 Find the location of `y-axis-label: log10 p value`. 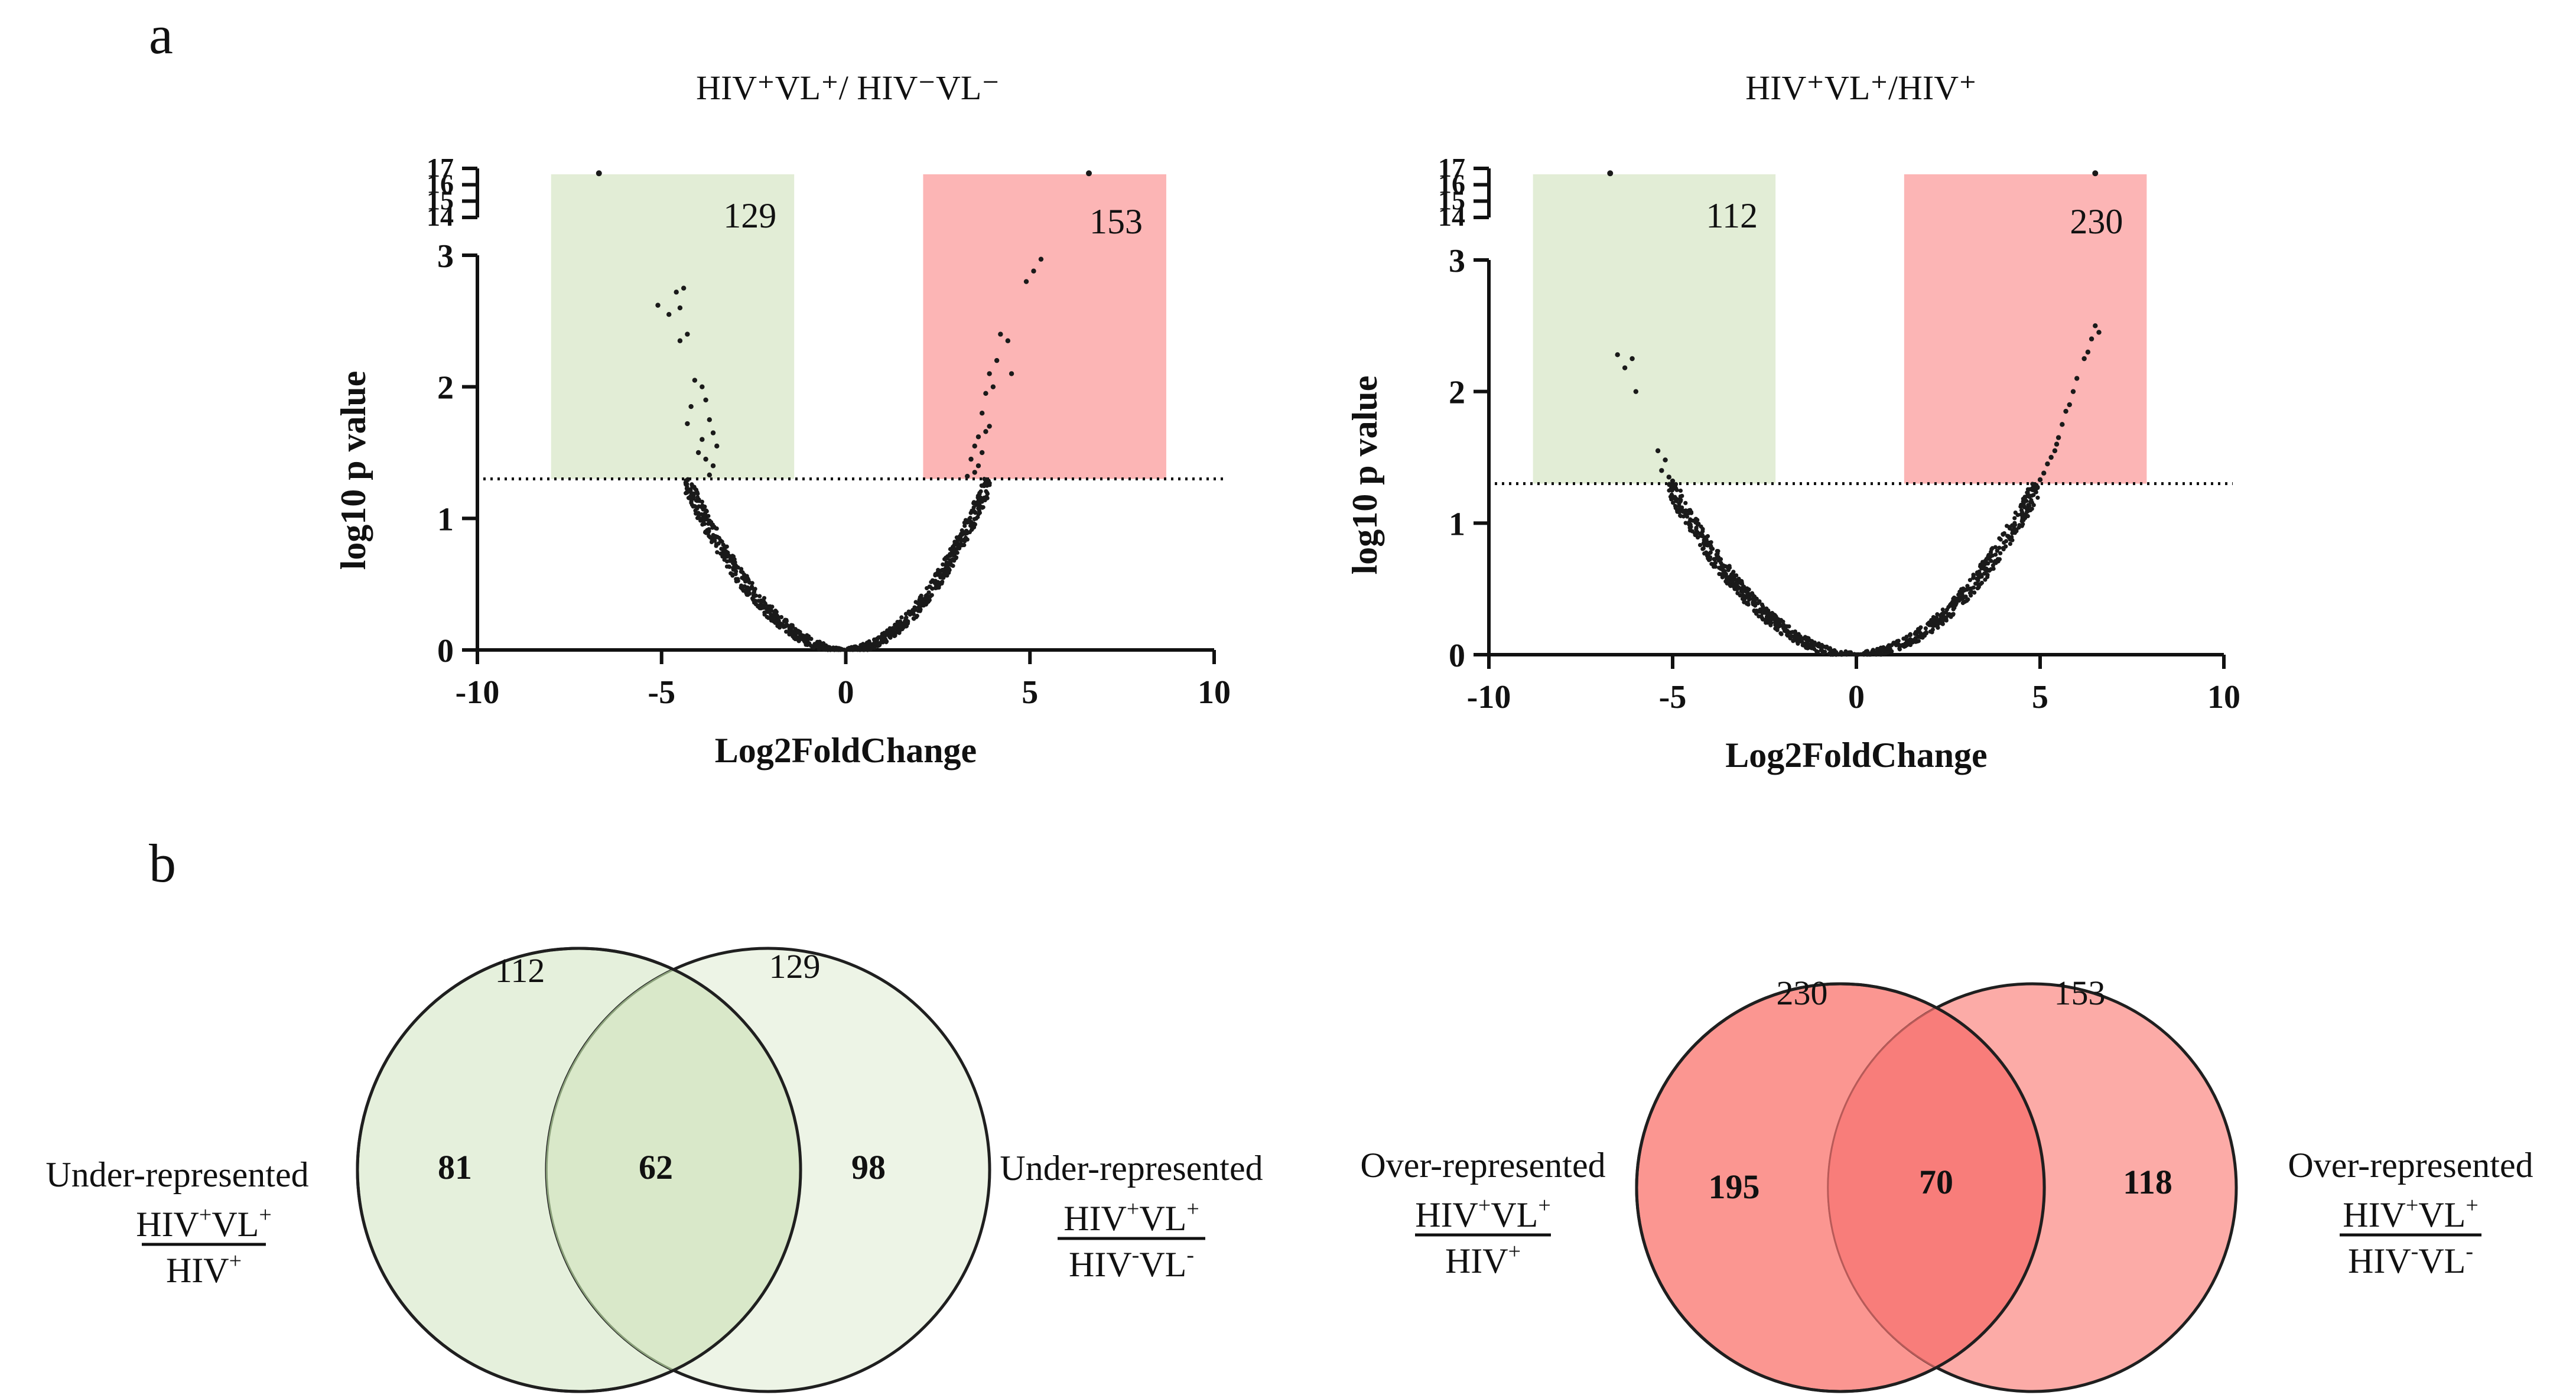

y-axis-label: log10 p value is located at coordinates (354, 471).